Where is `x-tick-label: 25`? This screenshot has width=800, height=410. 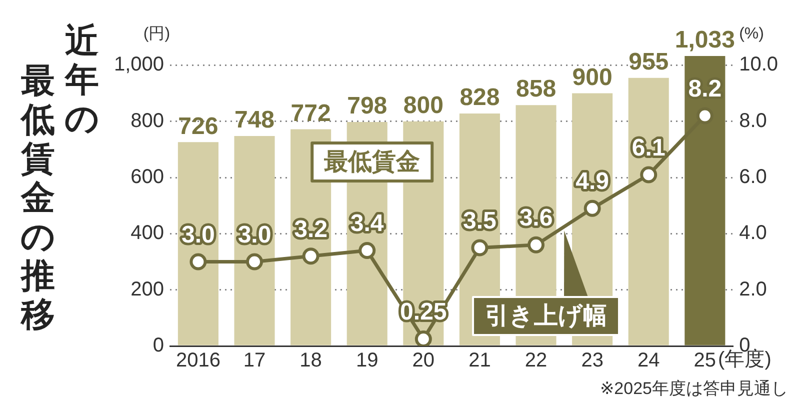 x-tick-label: 25 is located at coordinates (705, 361).